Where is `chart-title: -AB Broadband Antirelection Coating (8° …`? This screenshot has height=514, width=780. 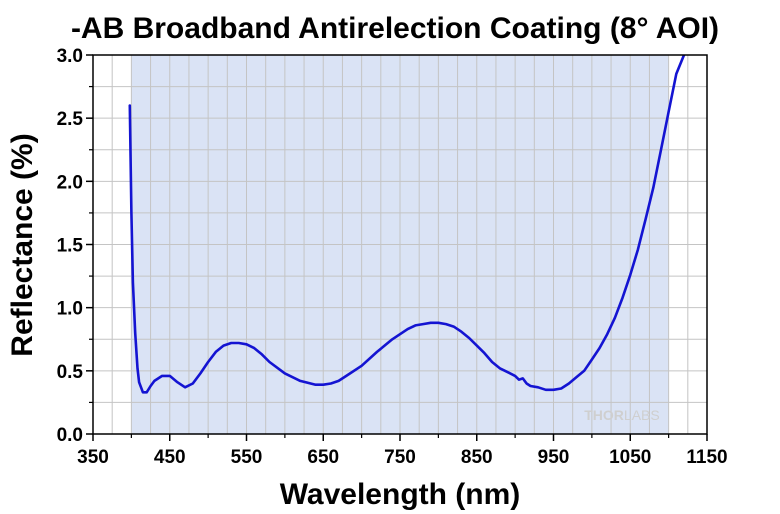 chart-title: -AB Broadband Antirelection Coating (8° … is located at coordinates (395, 28).